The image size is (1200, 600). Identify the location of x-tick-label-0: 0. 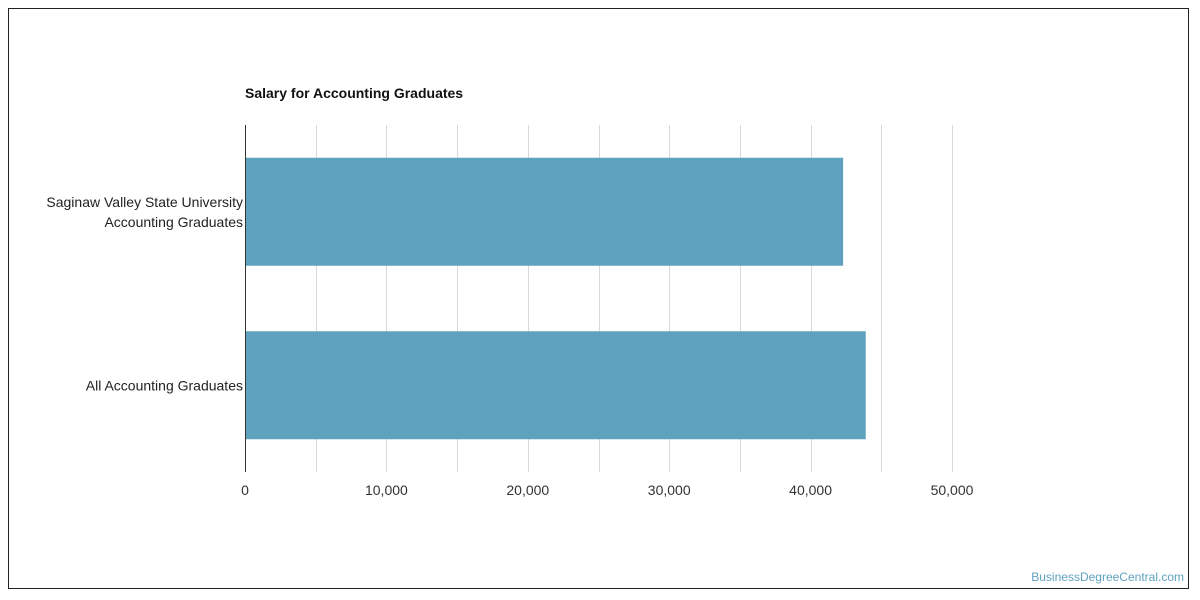
(245, 490).